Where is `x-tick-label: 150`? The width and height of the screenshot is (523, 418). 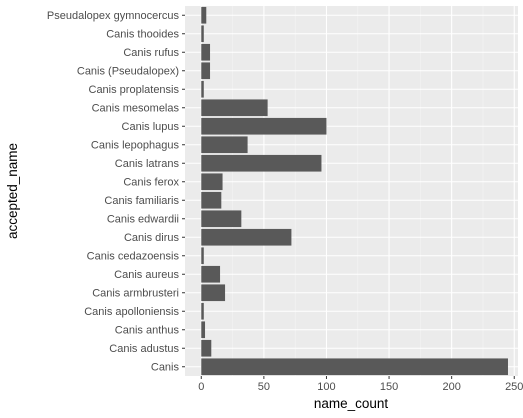 x-tick-label: 150 is located at coordinates (389, 387).